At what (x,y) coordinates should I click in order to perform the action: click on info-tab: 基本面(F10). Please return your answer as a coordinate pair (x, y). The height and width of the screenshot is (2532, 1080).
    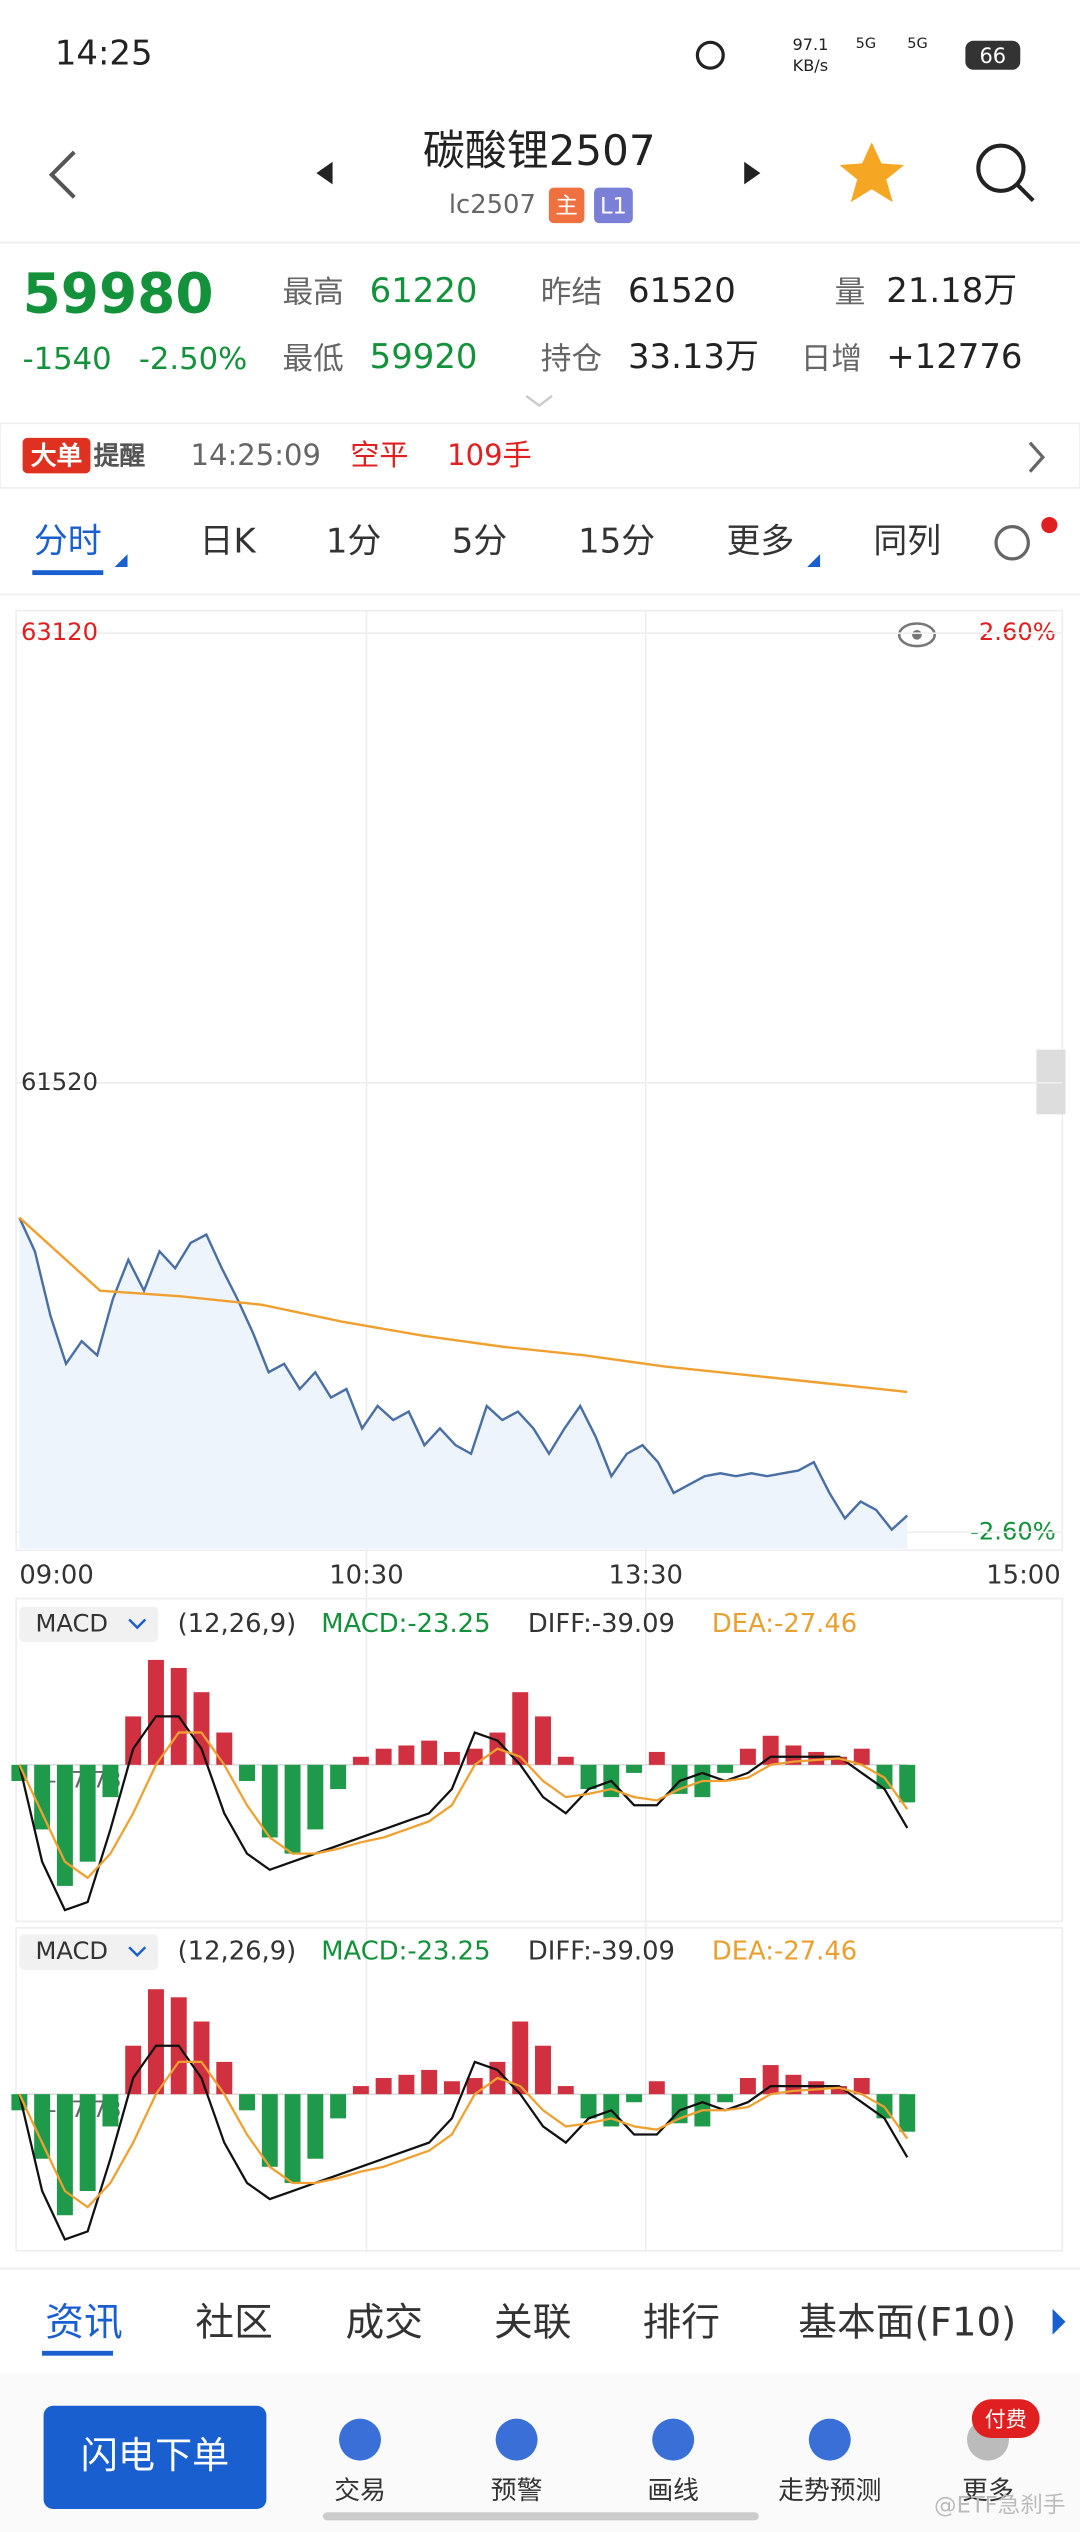
    Looking at the image, I should click on (907, 2323).